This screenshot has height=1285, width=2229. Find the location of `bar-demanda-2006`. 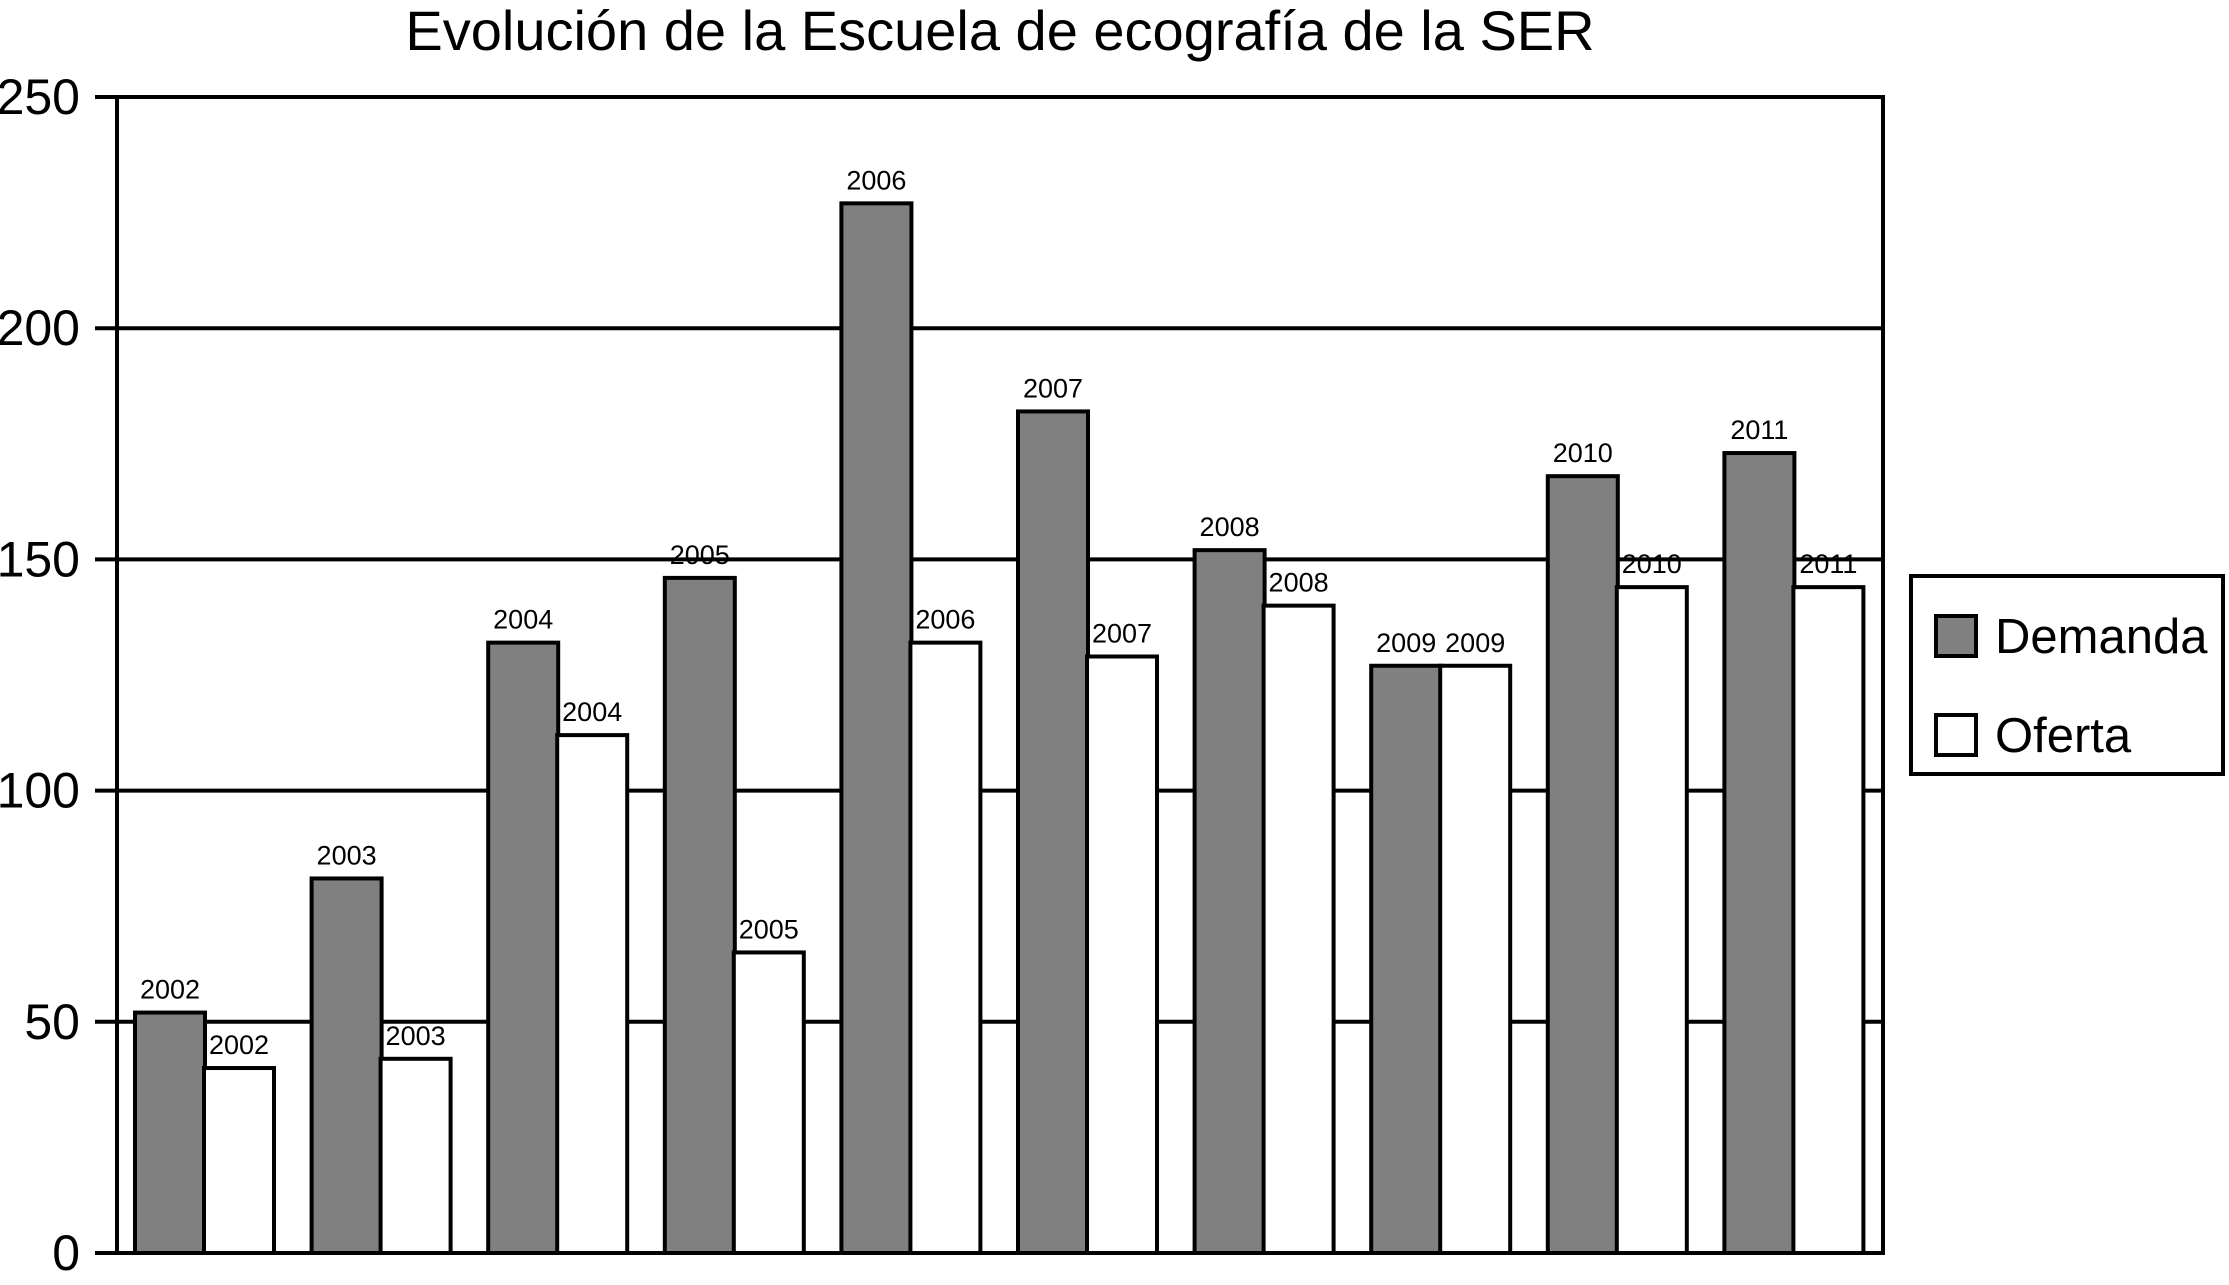

bar-demanda-2006 is located at coordinates (876, 728).